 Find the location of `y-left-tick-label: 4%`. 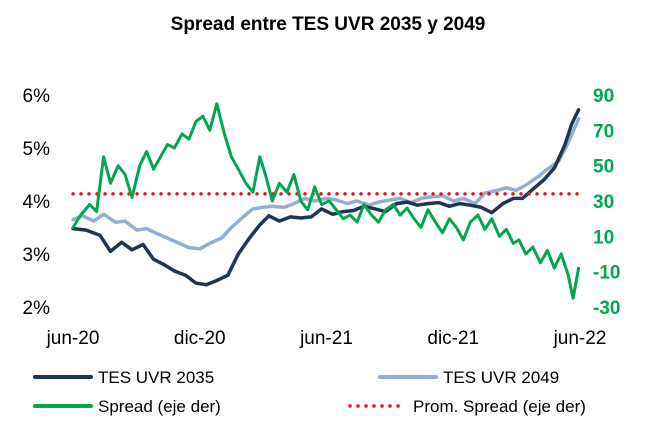

y-left-tick-label: 4% is located at coordinates (37, 202).